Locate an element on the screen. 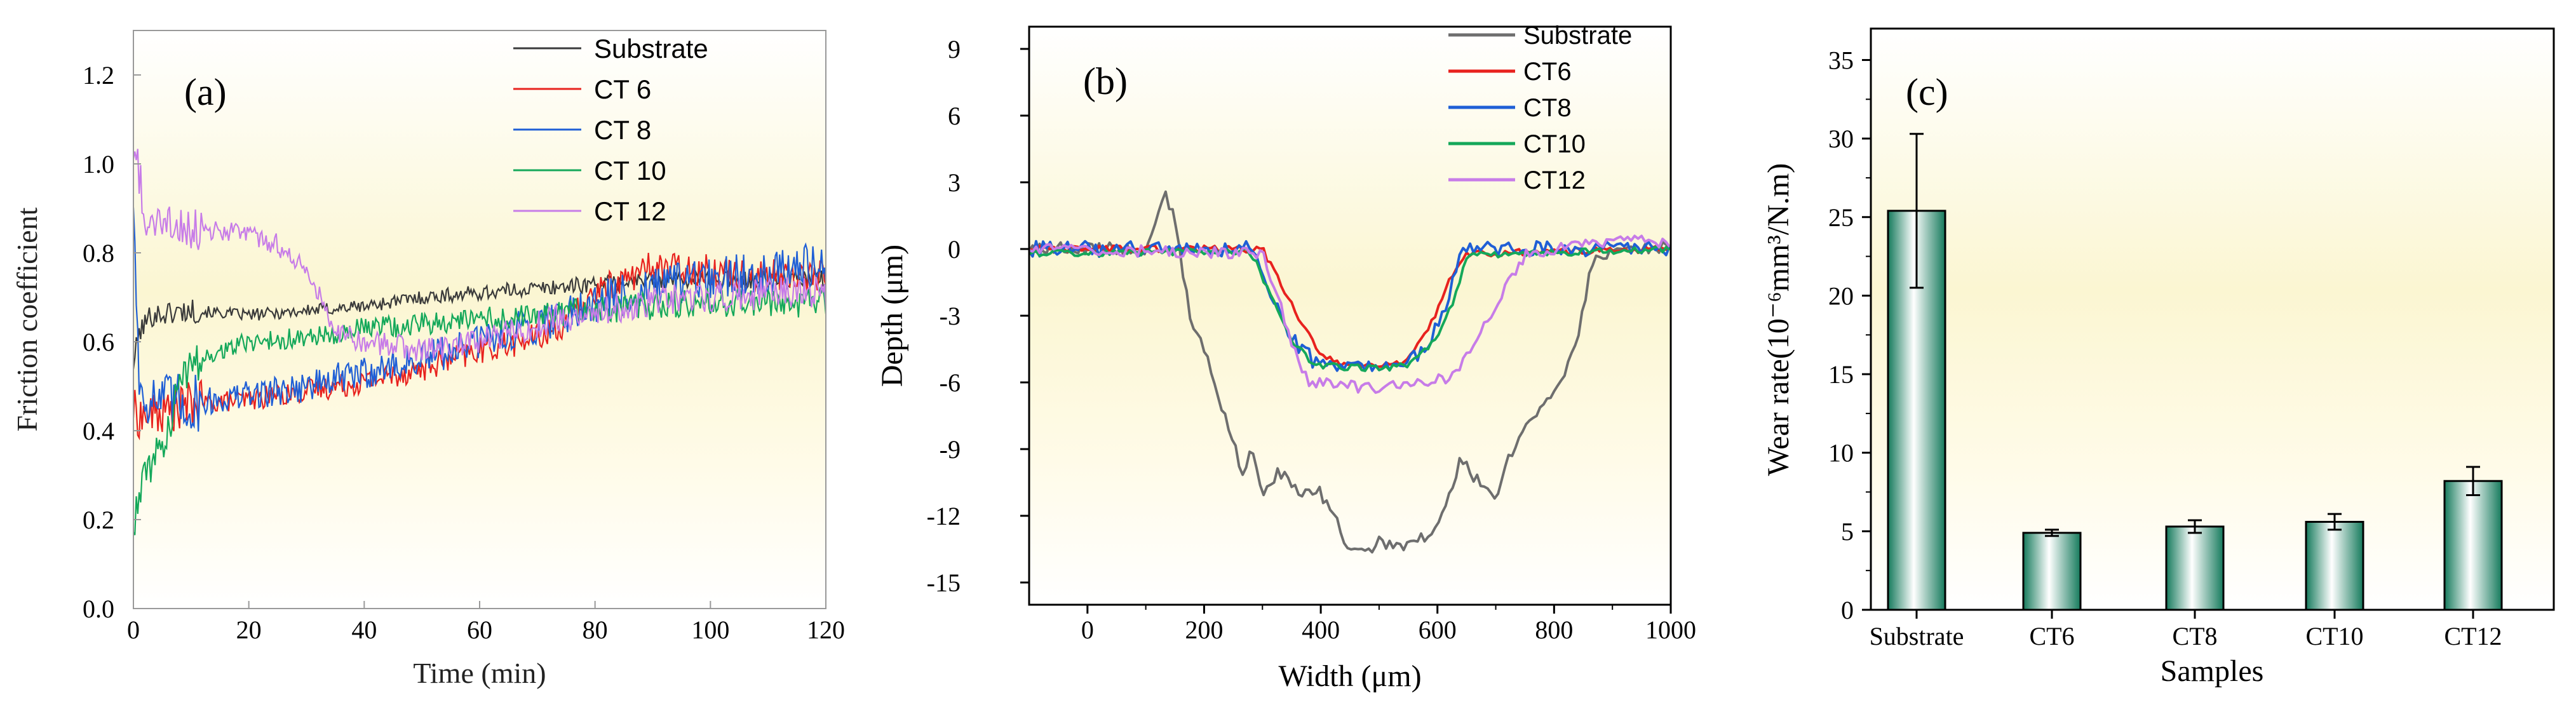  legend-label-b-ct8: CT8 is located at coordinates (1547, 108).